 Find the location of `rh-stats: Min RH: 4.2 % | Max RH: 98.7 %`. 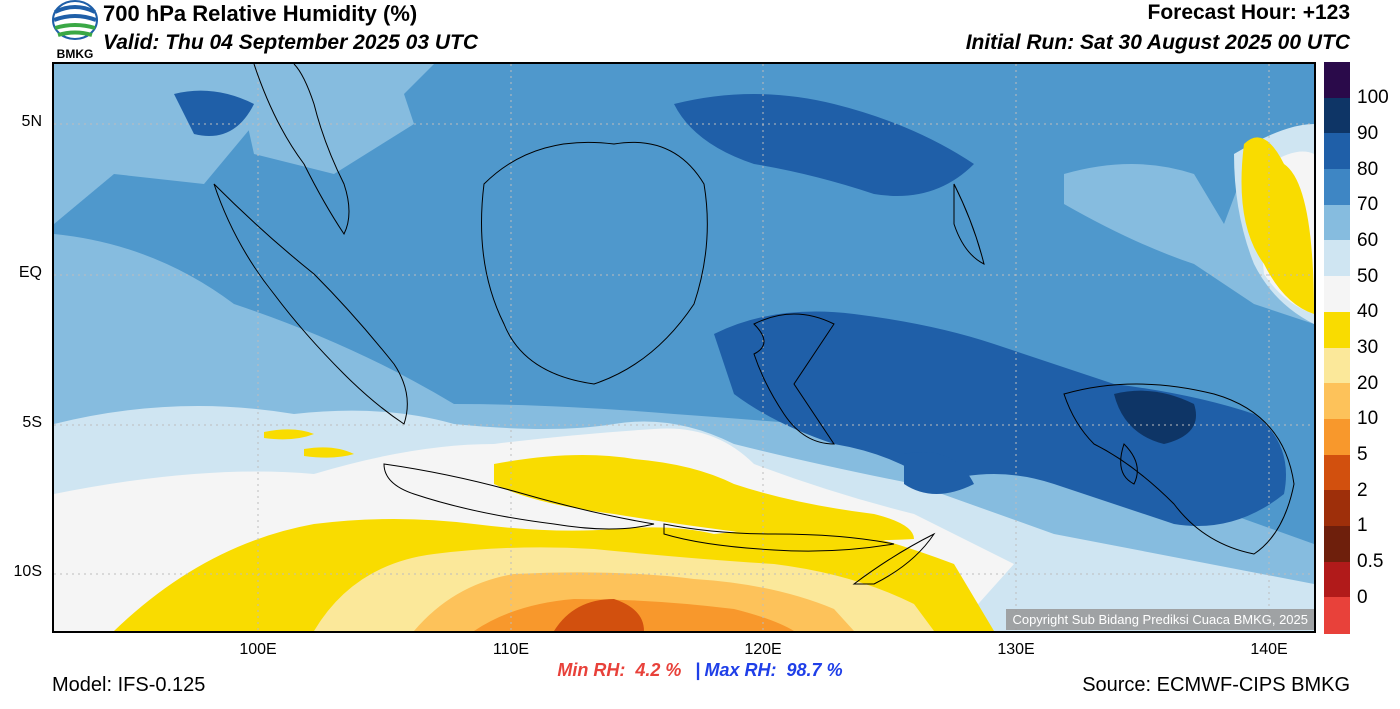

rh-stats: Min RH: 4.2 % | Max RH: 98.7 % is located at coordinates (700, 670).